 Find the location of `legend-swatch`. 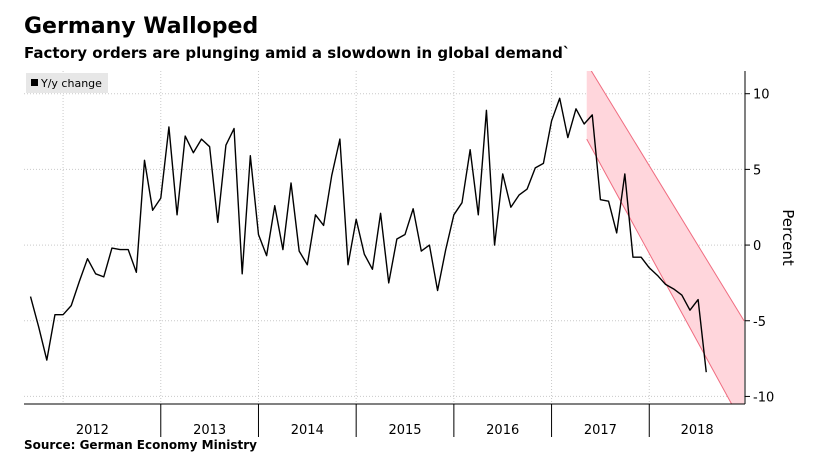

legend-swatch is located at coordinates (34, 82).